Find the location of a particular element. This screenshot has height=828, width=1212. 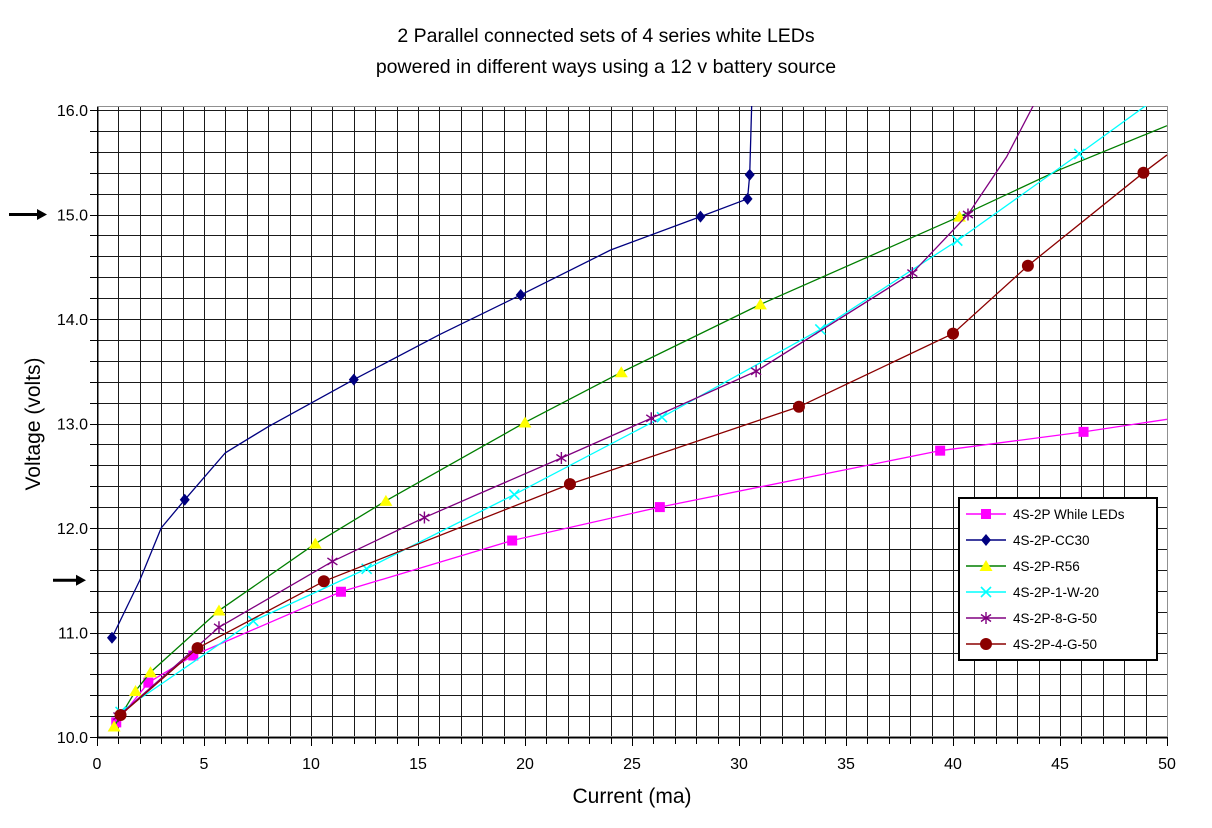

legend-label: 4S-2P-1-W-20 is located at coordinates (1056, 592).